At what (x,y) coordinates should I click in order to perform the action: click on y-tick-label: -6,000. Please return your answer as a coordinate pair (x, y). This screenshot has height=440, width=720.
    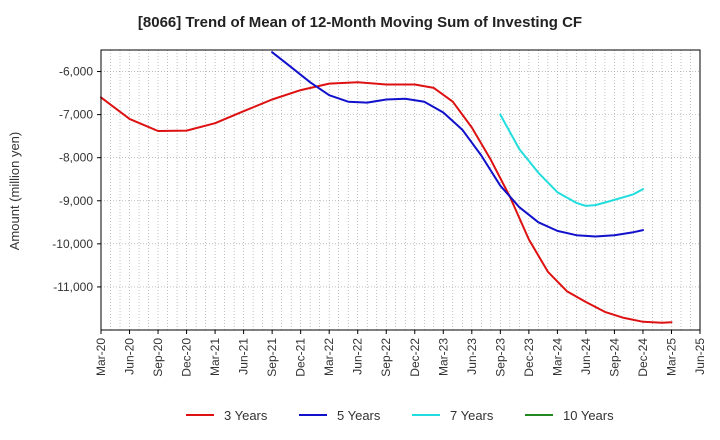
    Looking at the image, I should click on (76, 72).